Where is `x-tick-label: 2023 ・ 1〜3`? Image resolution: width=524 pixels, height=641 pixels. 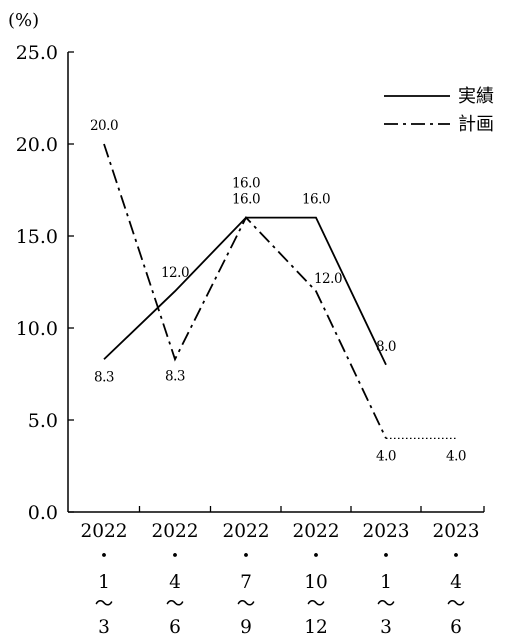
x-tick-label: 2023 ・ 1〜3 is located at coordinates (385, 579).